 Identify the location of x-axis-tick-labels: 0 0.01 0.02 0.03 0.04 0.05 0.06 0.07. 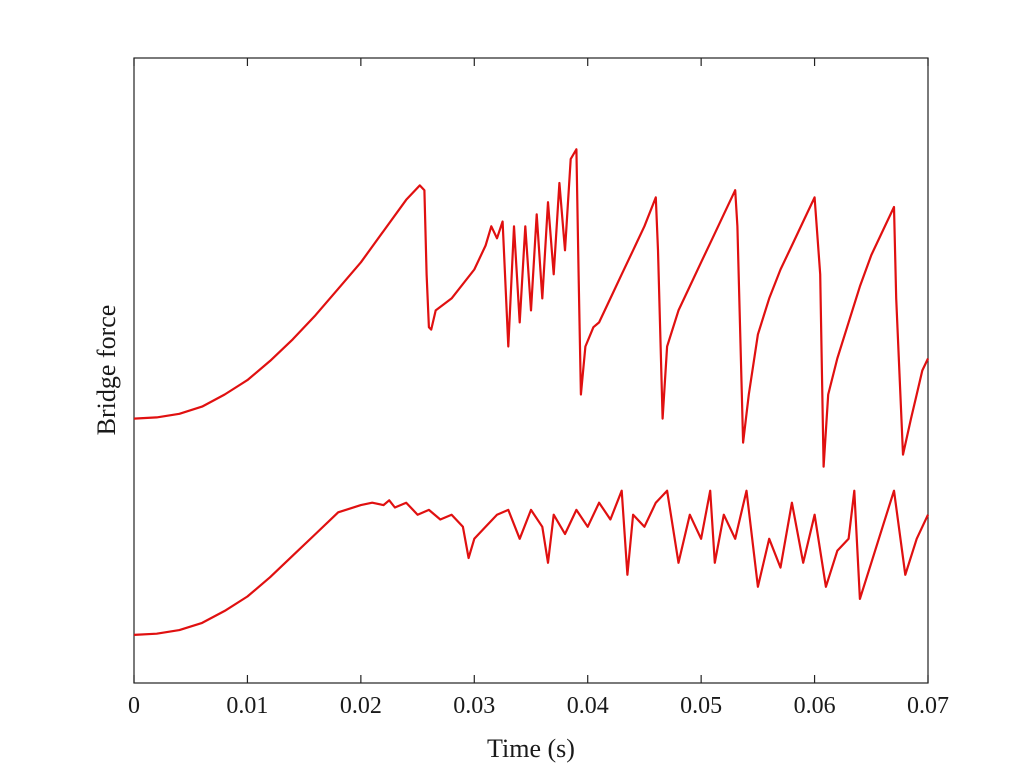
(538, 706).